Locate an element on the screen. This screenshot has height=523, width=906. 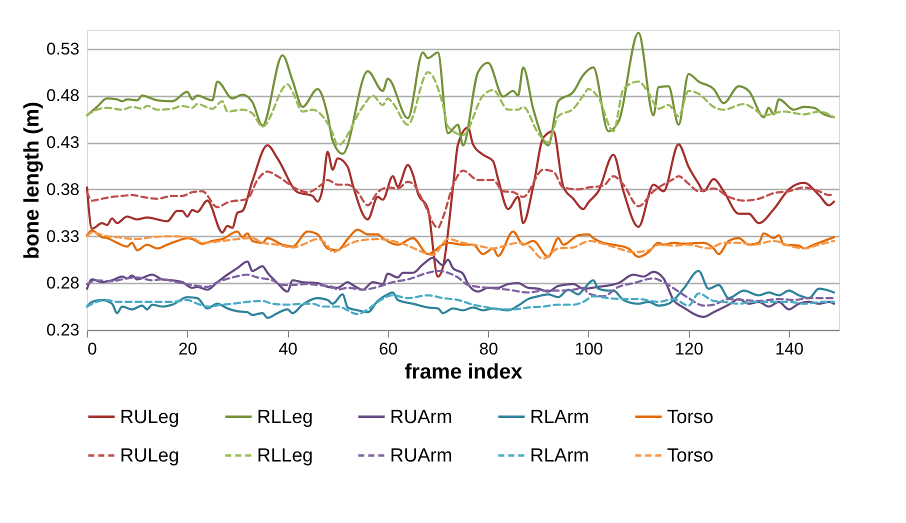
y-axis-title: bone length (m) is located at coordinates (32, 181).